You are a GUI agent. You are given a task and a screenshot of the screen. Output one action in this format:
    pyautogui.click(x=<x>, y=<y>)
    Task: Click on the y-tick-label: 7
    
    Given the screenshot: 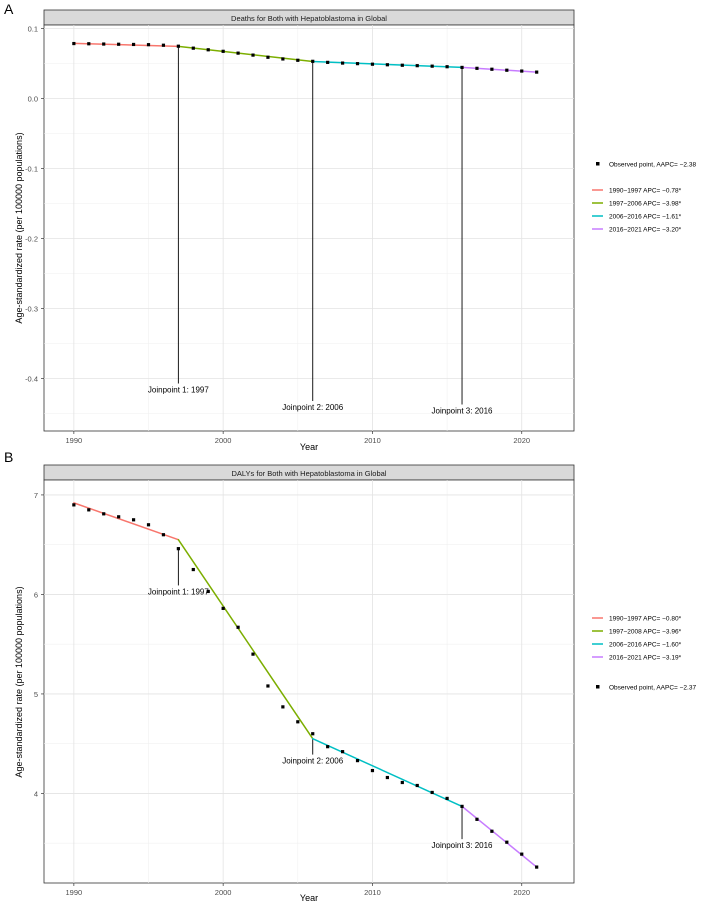 What is the action you would take?
    pyautogui.click(x=36, y=495)
    